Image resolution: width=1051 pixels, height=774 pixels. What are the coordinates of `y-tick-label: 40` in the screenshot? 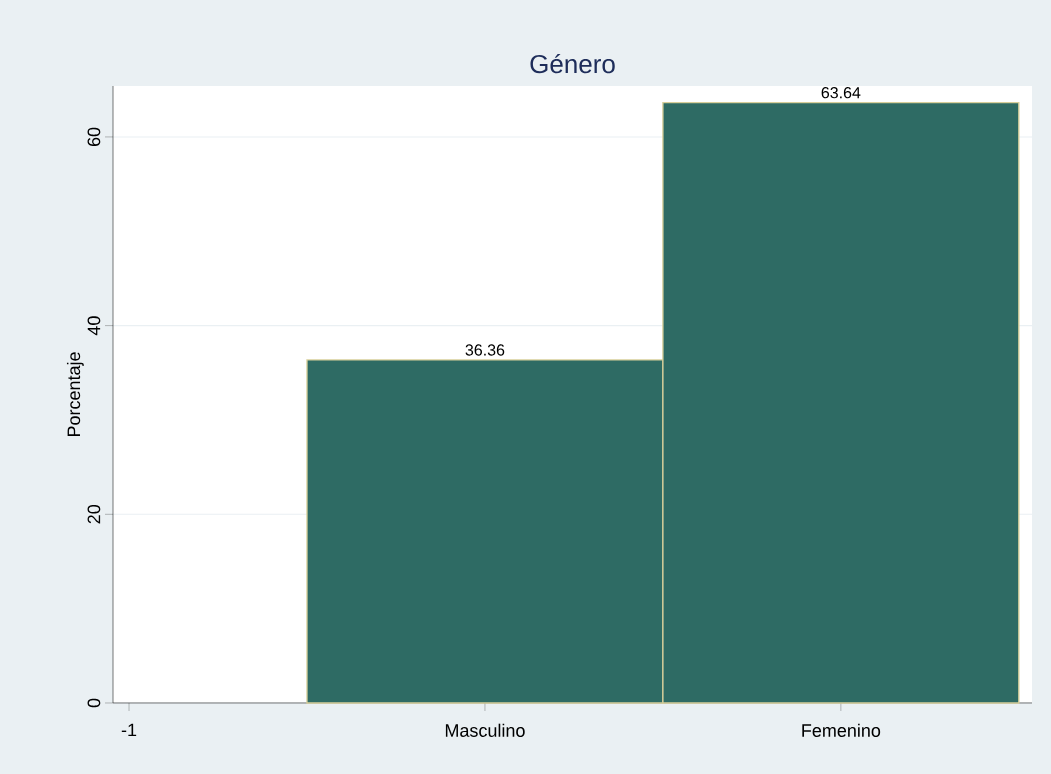 It's located at (94, 326).